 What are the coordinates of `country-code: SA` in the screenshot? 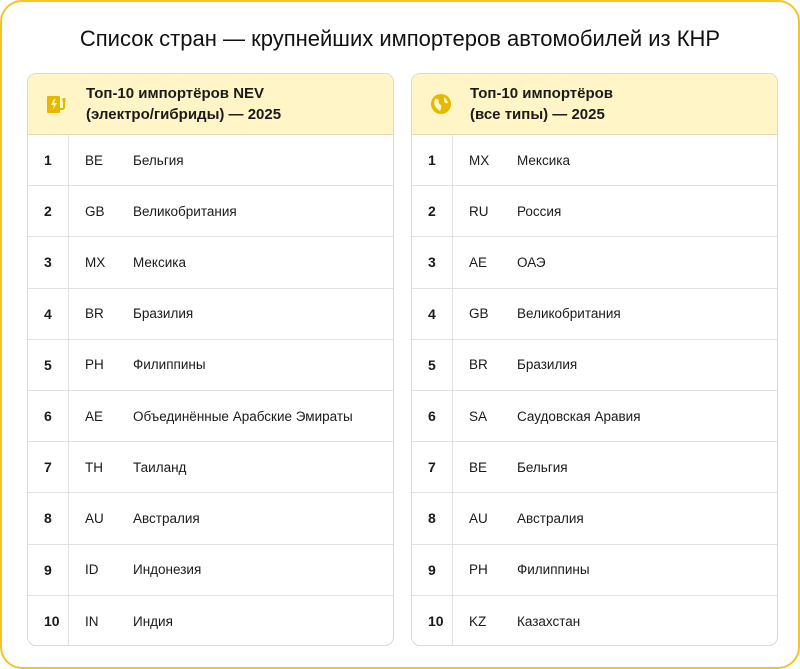 It's located at (478, 416).